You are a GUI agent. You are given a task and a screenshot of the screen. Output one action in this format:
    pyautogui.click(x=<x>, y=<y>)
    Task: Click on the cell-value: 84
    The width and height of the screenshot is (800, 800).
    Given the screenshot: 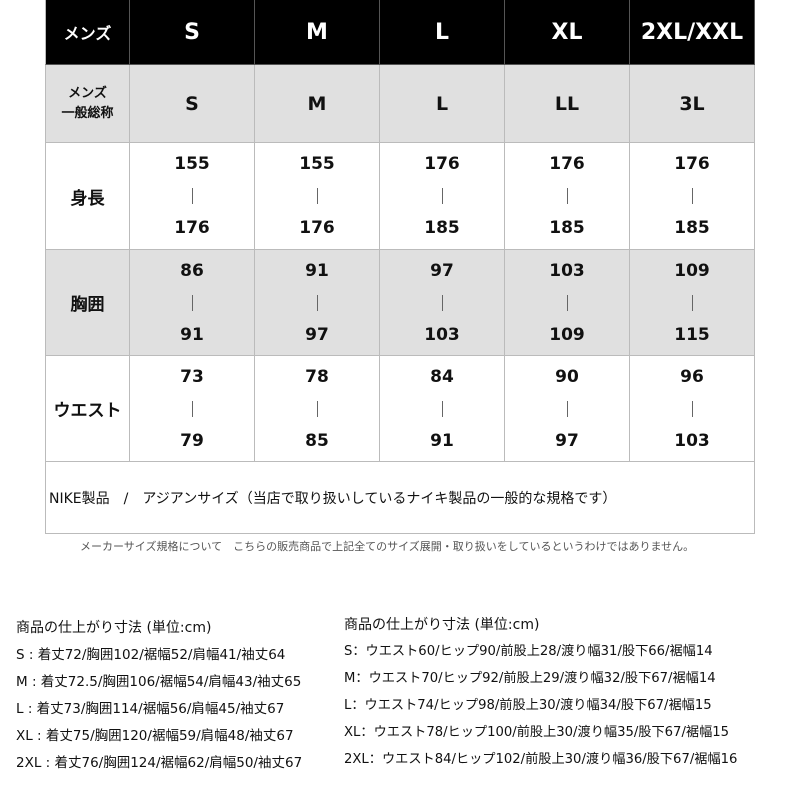 What is the action you would take?
    pyautogui.click(x=442, y=376)
    